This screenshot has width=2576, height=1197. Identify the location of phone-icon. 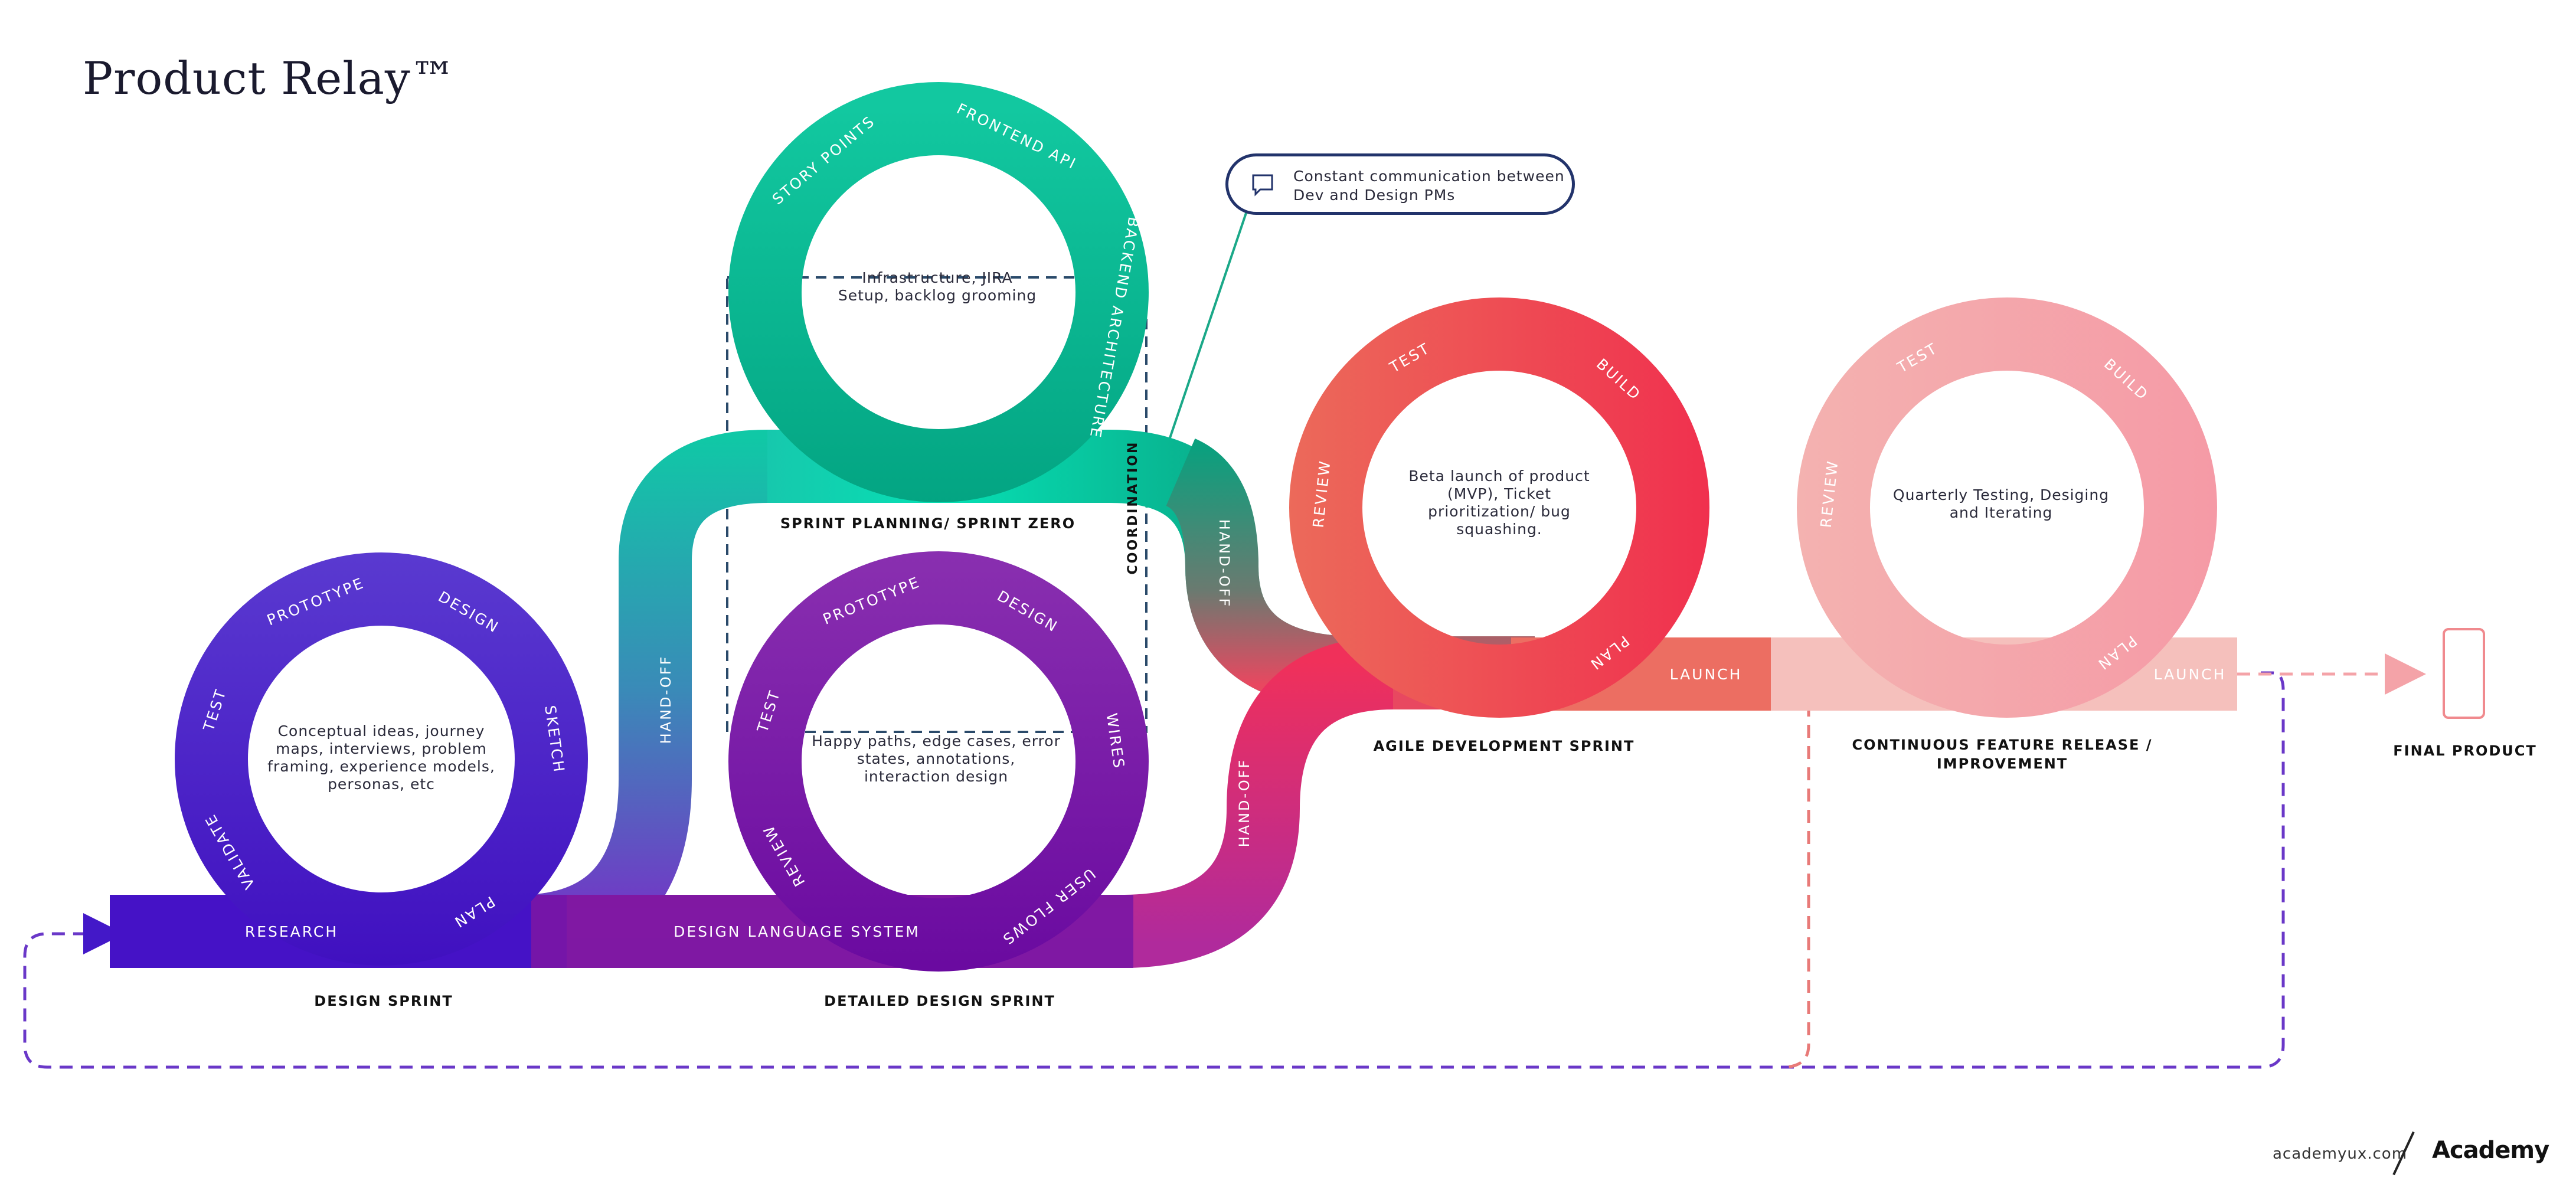
(2464, 673).